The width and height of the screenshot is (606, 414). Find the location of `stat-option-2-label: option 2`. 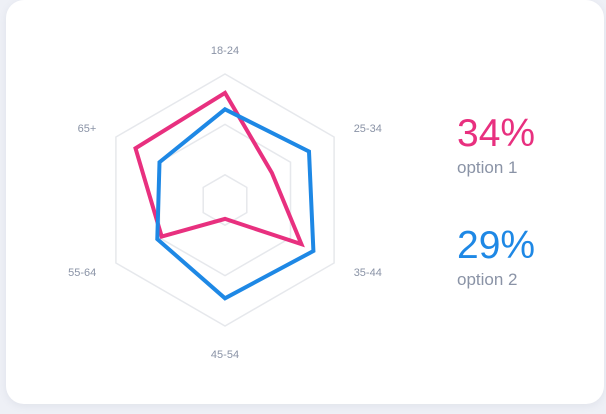

stat-option-2-label: option 2 is located at coordinates (487, 279).